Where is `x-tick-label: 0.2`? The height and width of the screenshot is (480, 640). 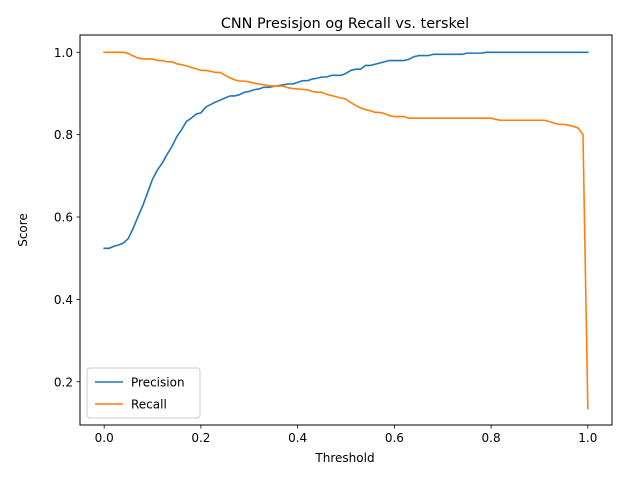 x-tick-label: 0.2 is located at coordinates (200, 438).